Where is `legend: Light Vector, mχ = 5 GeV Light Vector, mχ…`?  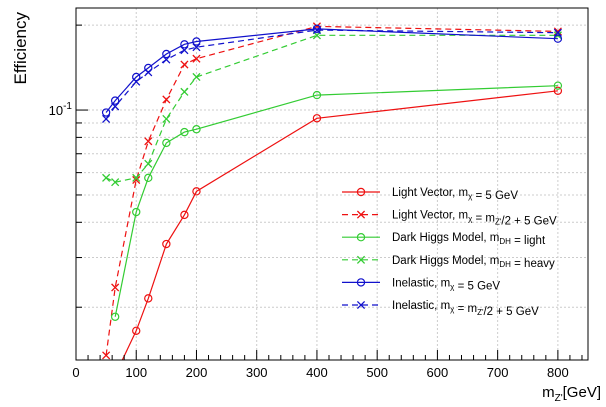
legend: Light Vector, mχ = 5 GeV Light Vector, mχ… is located at coordinates (449, 252).